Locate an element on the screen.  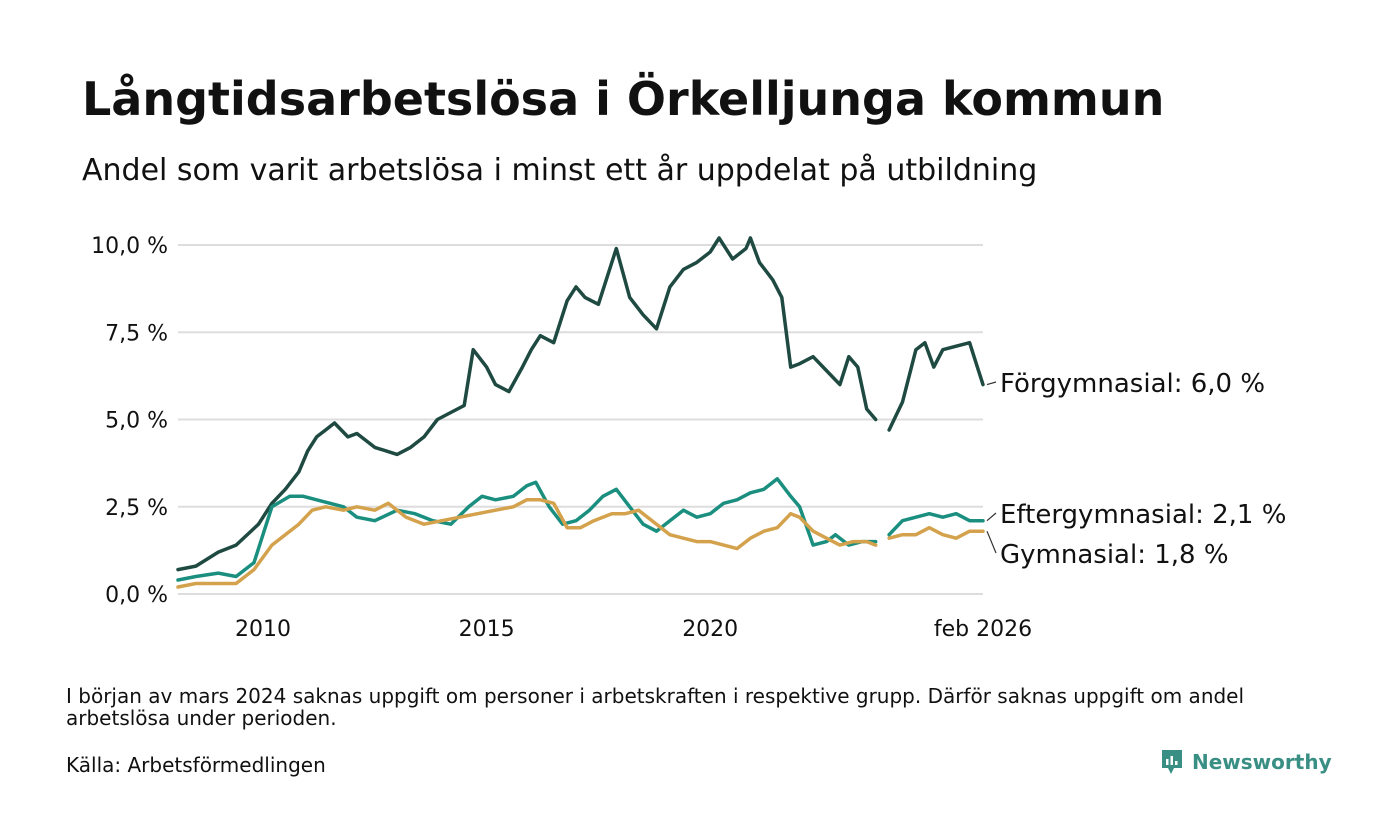
x-tick-label: 2020 is located at coordinates (710, 629).